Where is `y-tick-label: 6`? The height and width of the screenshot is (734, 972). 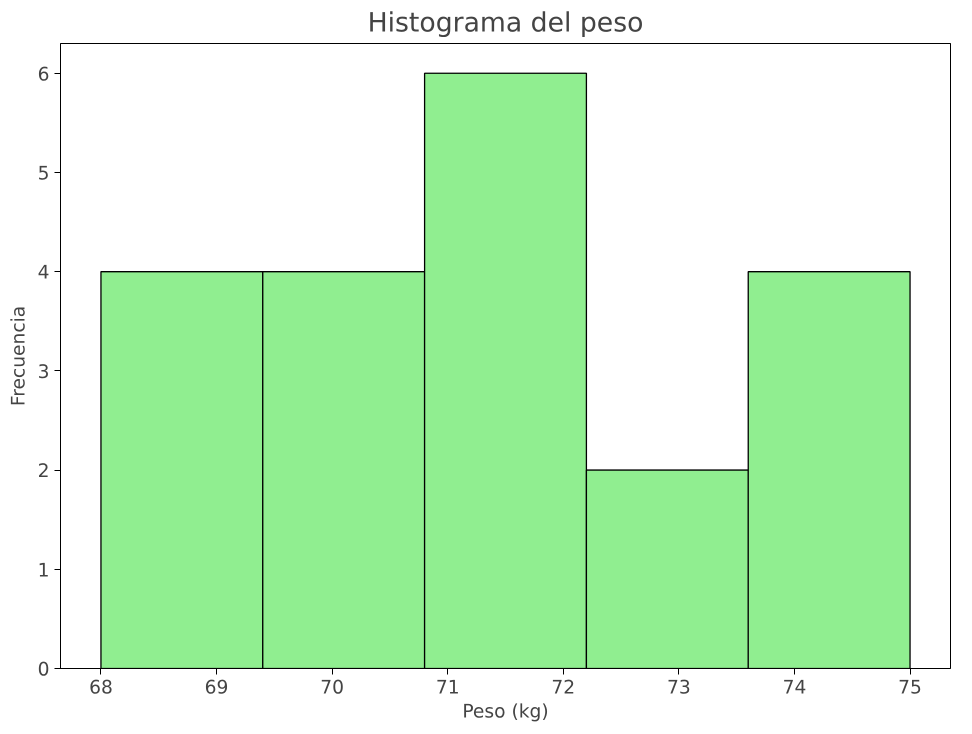
y-tick-label: 6 is located at coordinates (44, 75).